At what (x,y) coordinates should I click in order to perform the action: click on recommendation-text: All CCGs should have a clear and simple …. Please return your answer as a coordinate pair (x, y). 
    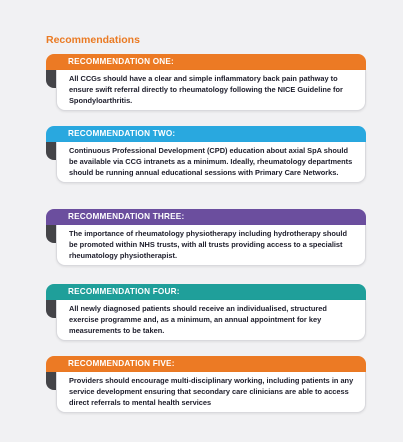
    Looking at the image, I should click on (211, 91).